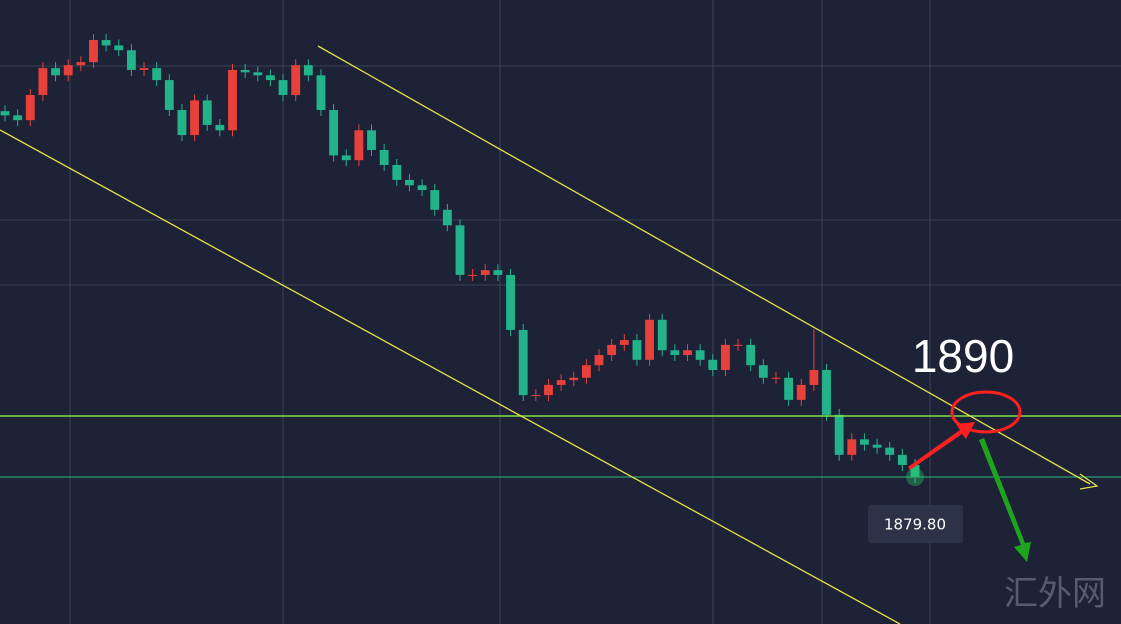 Image resolution: width=1121 pixels, height=624 pixels. Describe the element at coordinates (1055, 594) in the screenshot. I see `watermark: 汇外网` at that location.